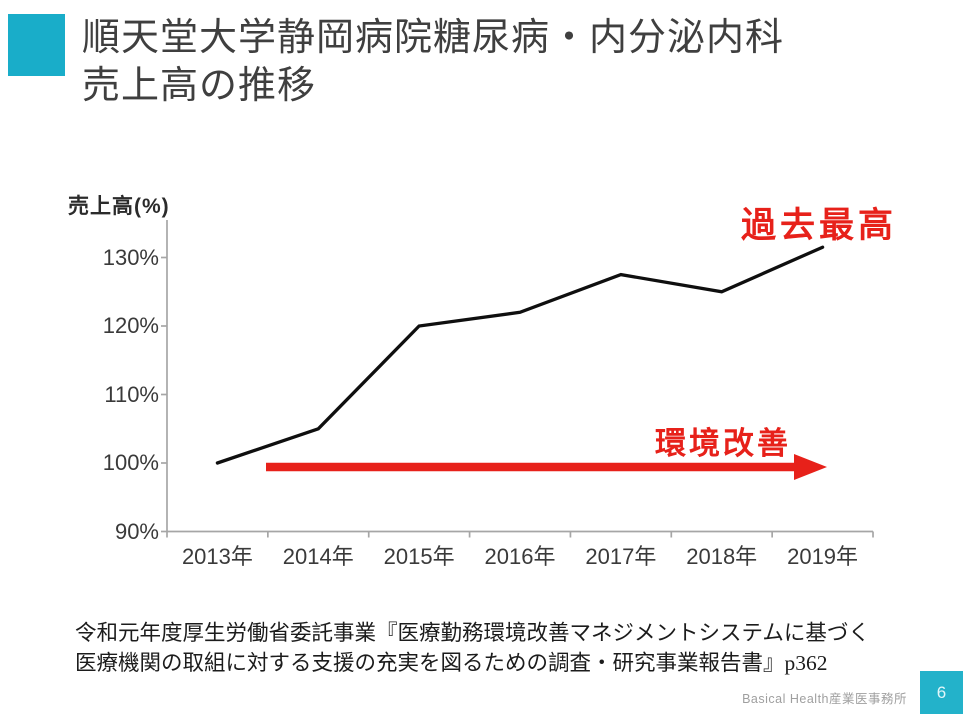 The height and width of the screenshot is (714, 965). Describe the element at coordinates (130, 462) in the screenshot. I see `y-axis-tick-label: 100%` at that location.